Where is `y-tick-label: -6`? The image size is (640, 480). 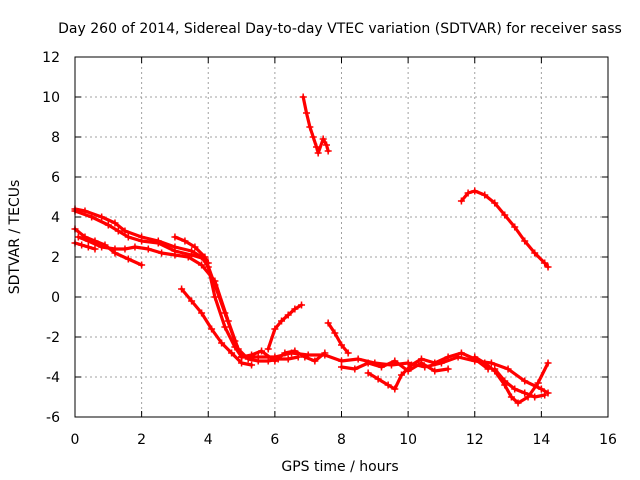
y-tick-label: -6 is located at coordinates (53, 418).